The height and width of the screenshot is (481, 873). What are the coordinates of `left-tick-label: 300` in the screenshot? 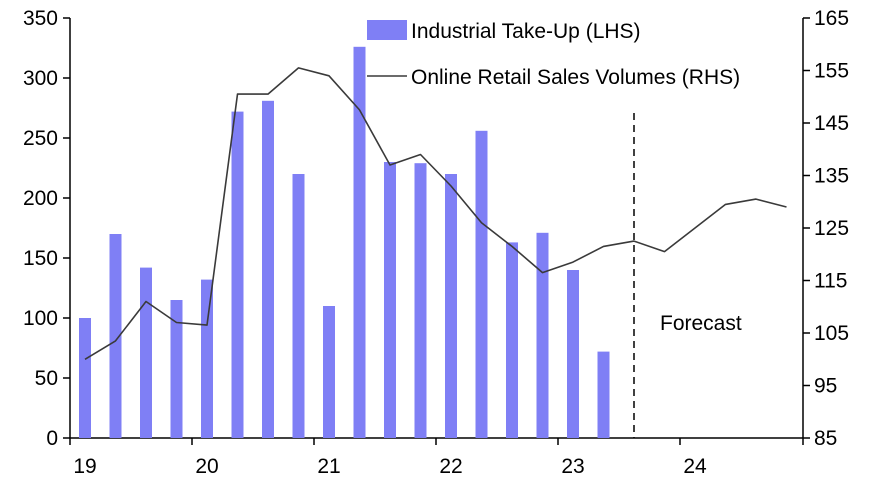 It's located at (40, 78).